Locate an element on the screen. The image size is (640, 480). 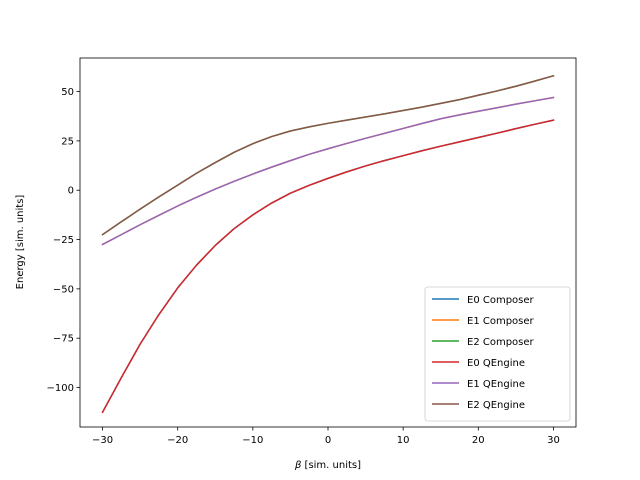
y-tick-label: −50 is located at coordinates (63, 289).